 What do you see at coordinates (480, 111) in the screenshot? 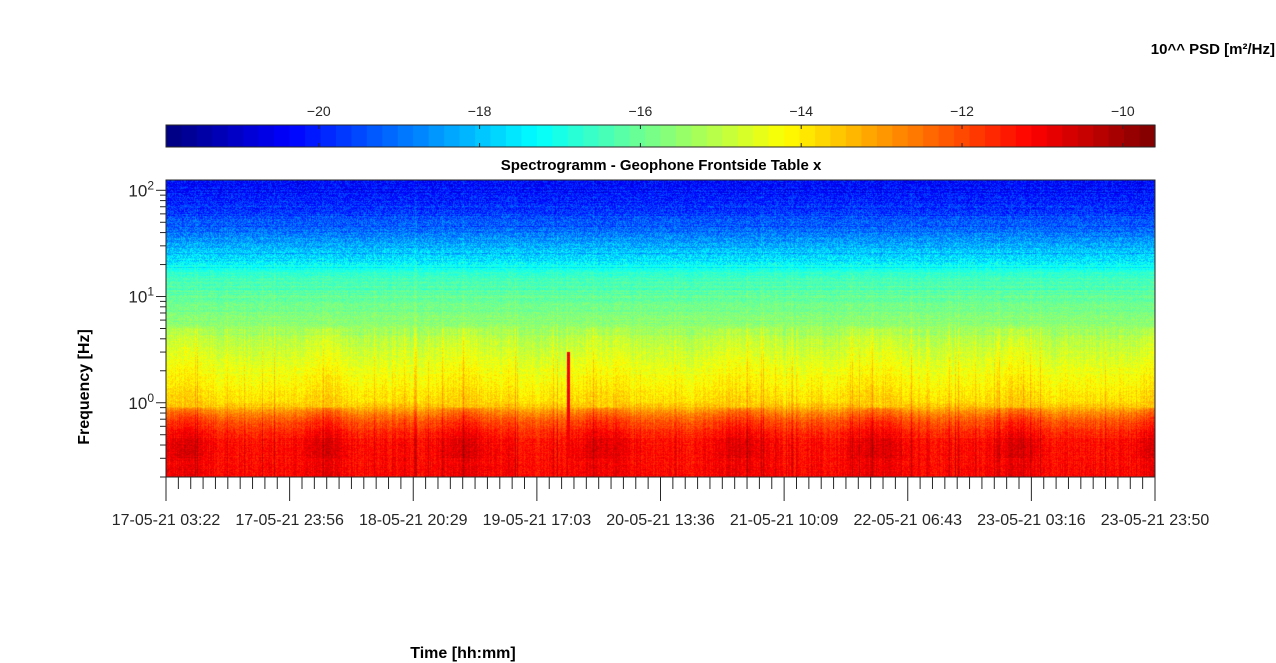
I see `colorbar-tick-label: −18` at bounding box center [480, 111].